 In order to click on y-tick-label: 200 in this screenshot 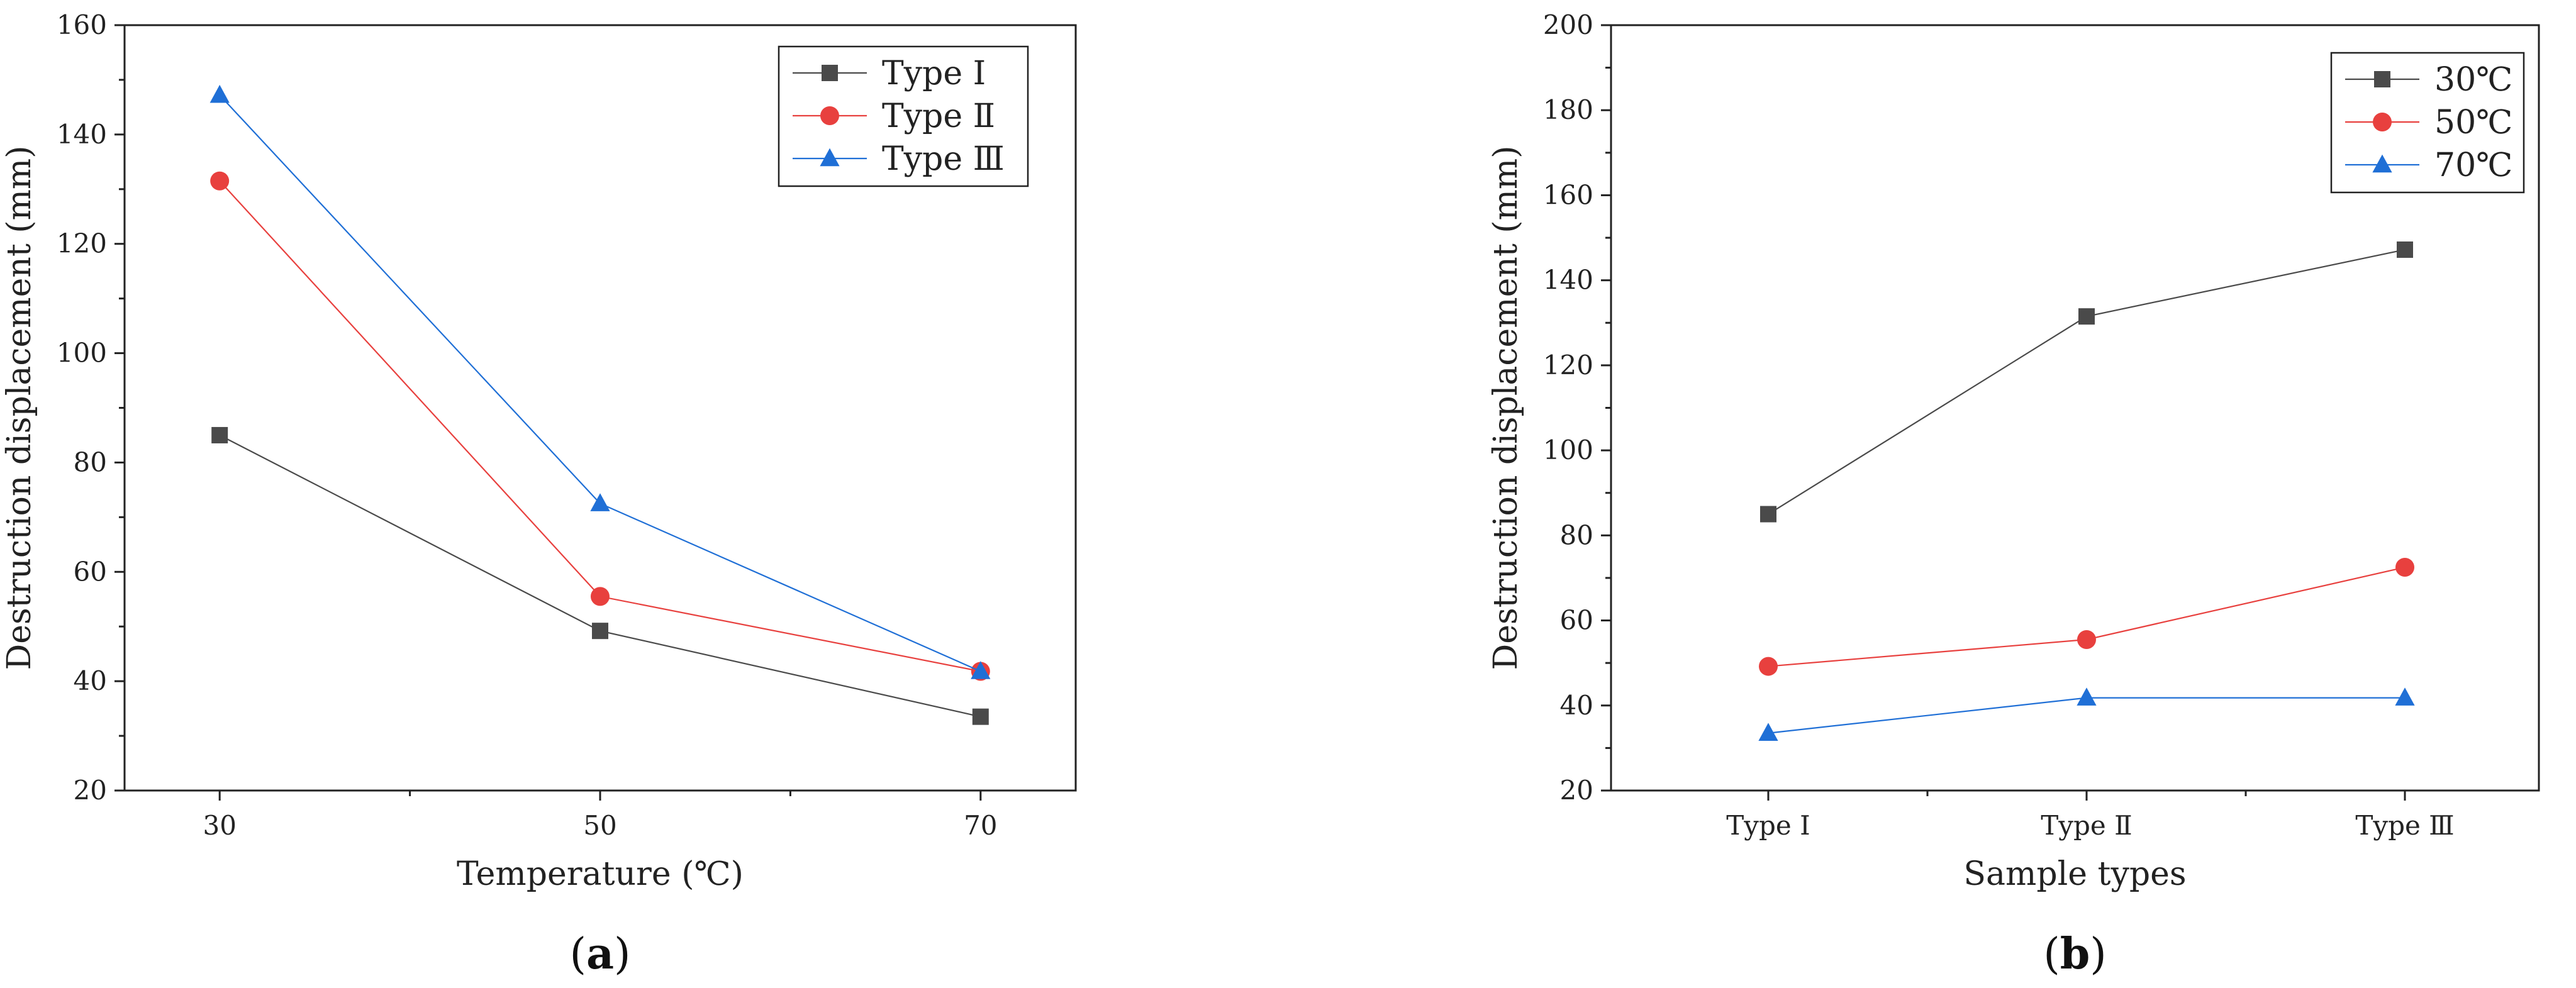, I will do `click(1568, 24)`.